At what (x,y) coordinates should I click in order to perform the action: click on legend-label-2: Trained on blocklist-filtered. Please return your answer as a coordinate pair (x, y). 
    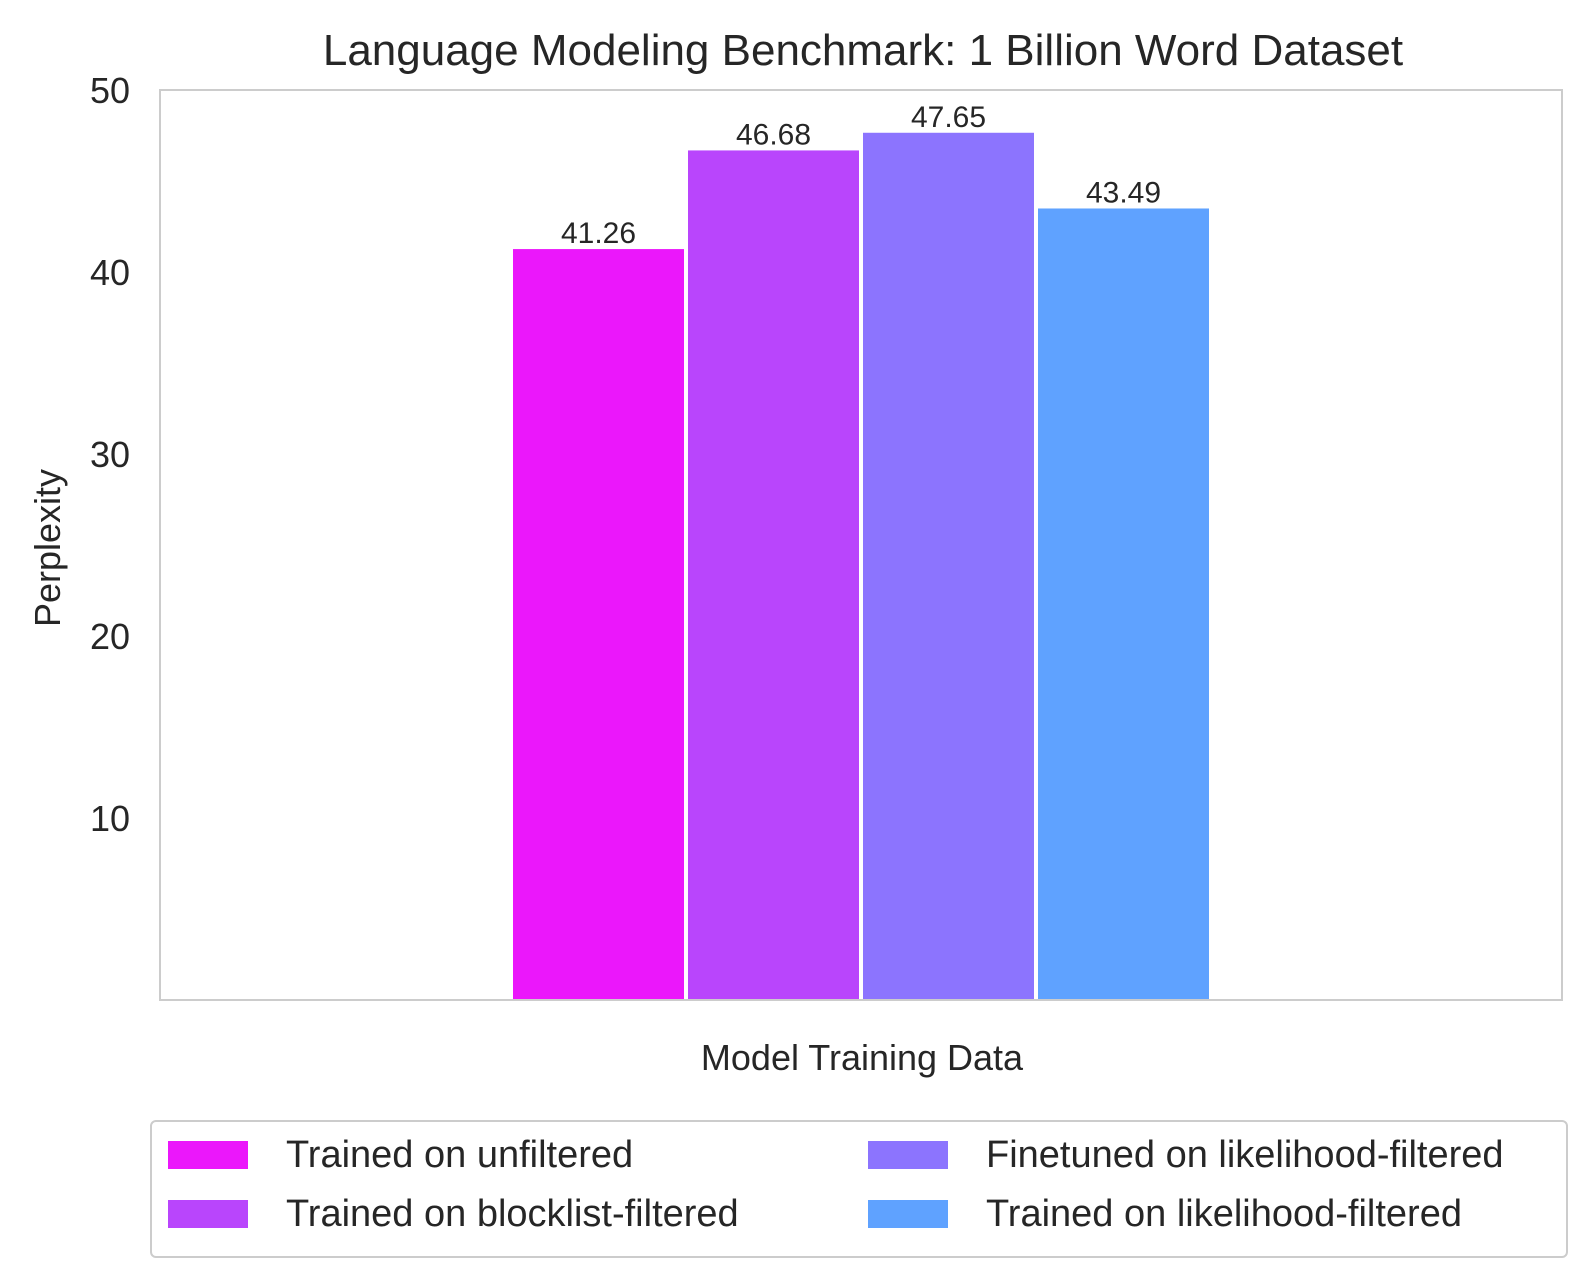
    Looking at the image, I should click on (512, 1213).